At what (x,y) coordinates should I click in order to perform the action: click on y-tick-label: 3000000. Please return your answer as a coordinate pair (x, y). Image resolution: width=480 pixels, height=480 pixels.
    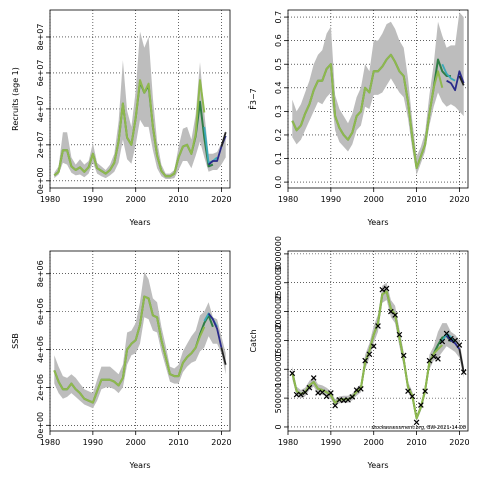
    Looking at the image, I should click on (278, 254).